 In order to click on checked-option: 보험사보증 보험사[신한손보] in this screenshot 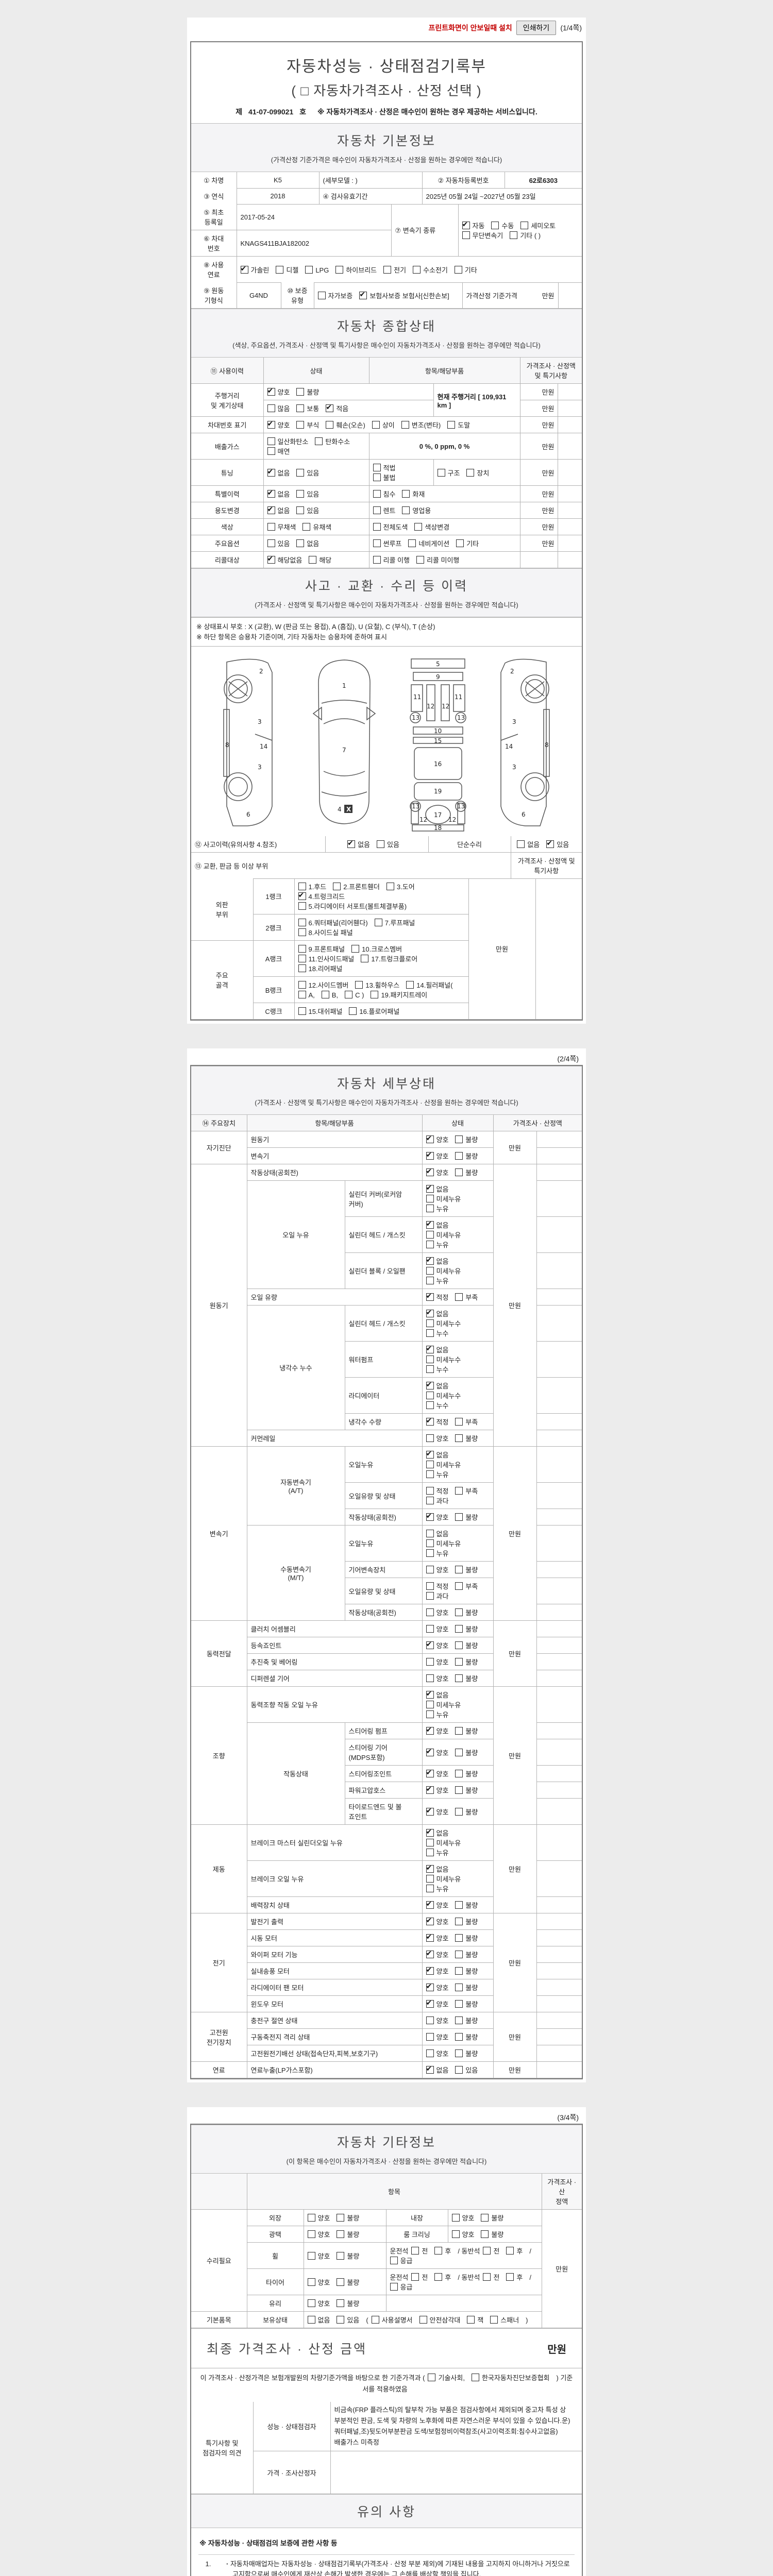, I will do `click(404, 295)`.